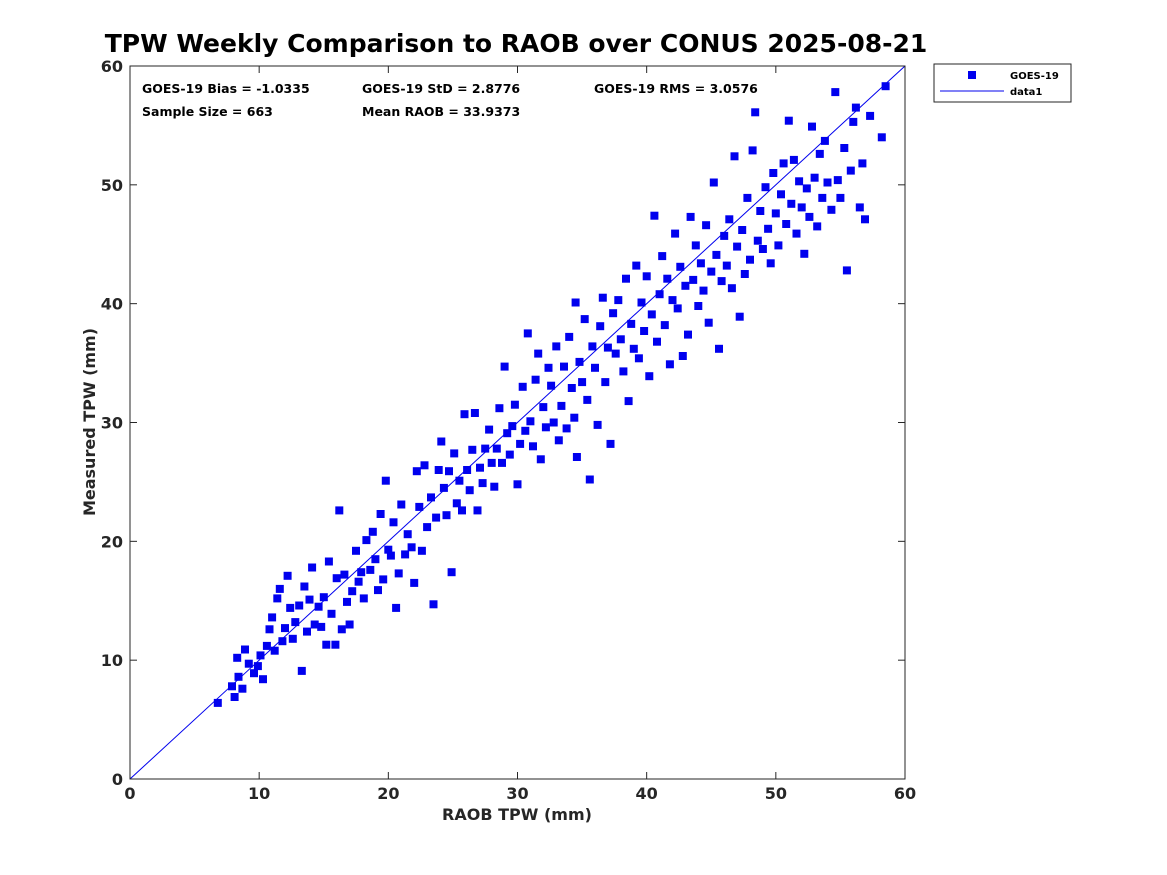  Describe the element at coordinates (129, 793) in the screenshot. I see `x-tick-label-0: 0` at that location.